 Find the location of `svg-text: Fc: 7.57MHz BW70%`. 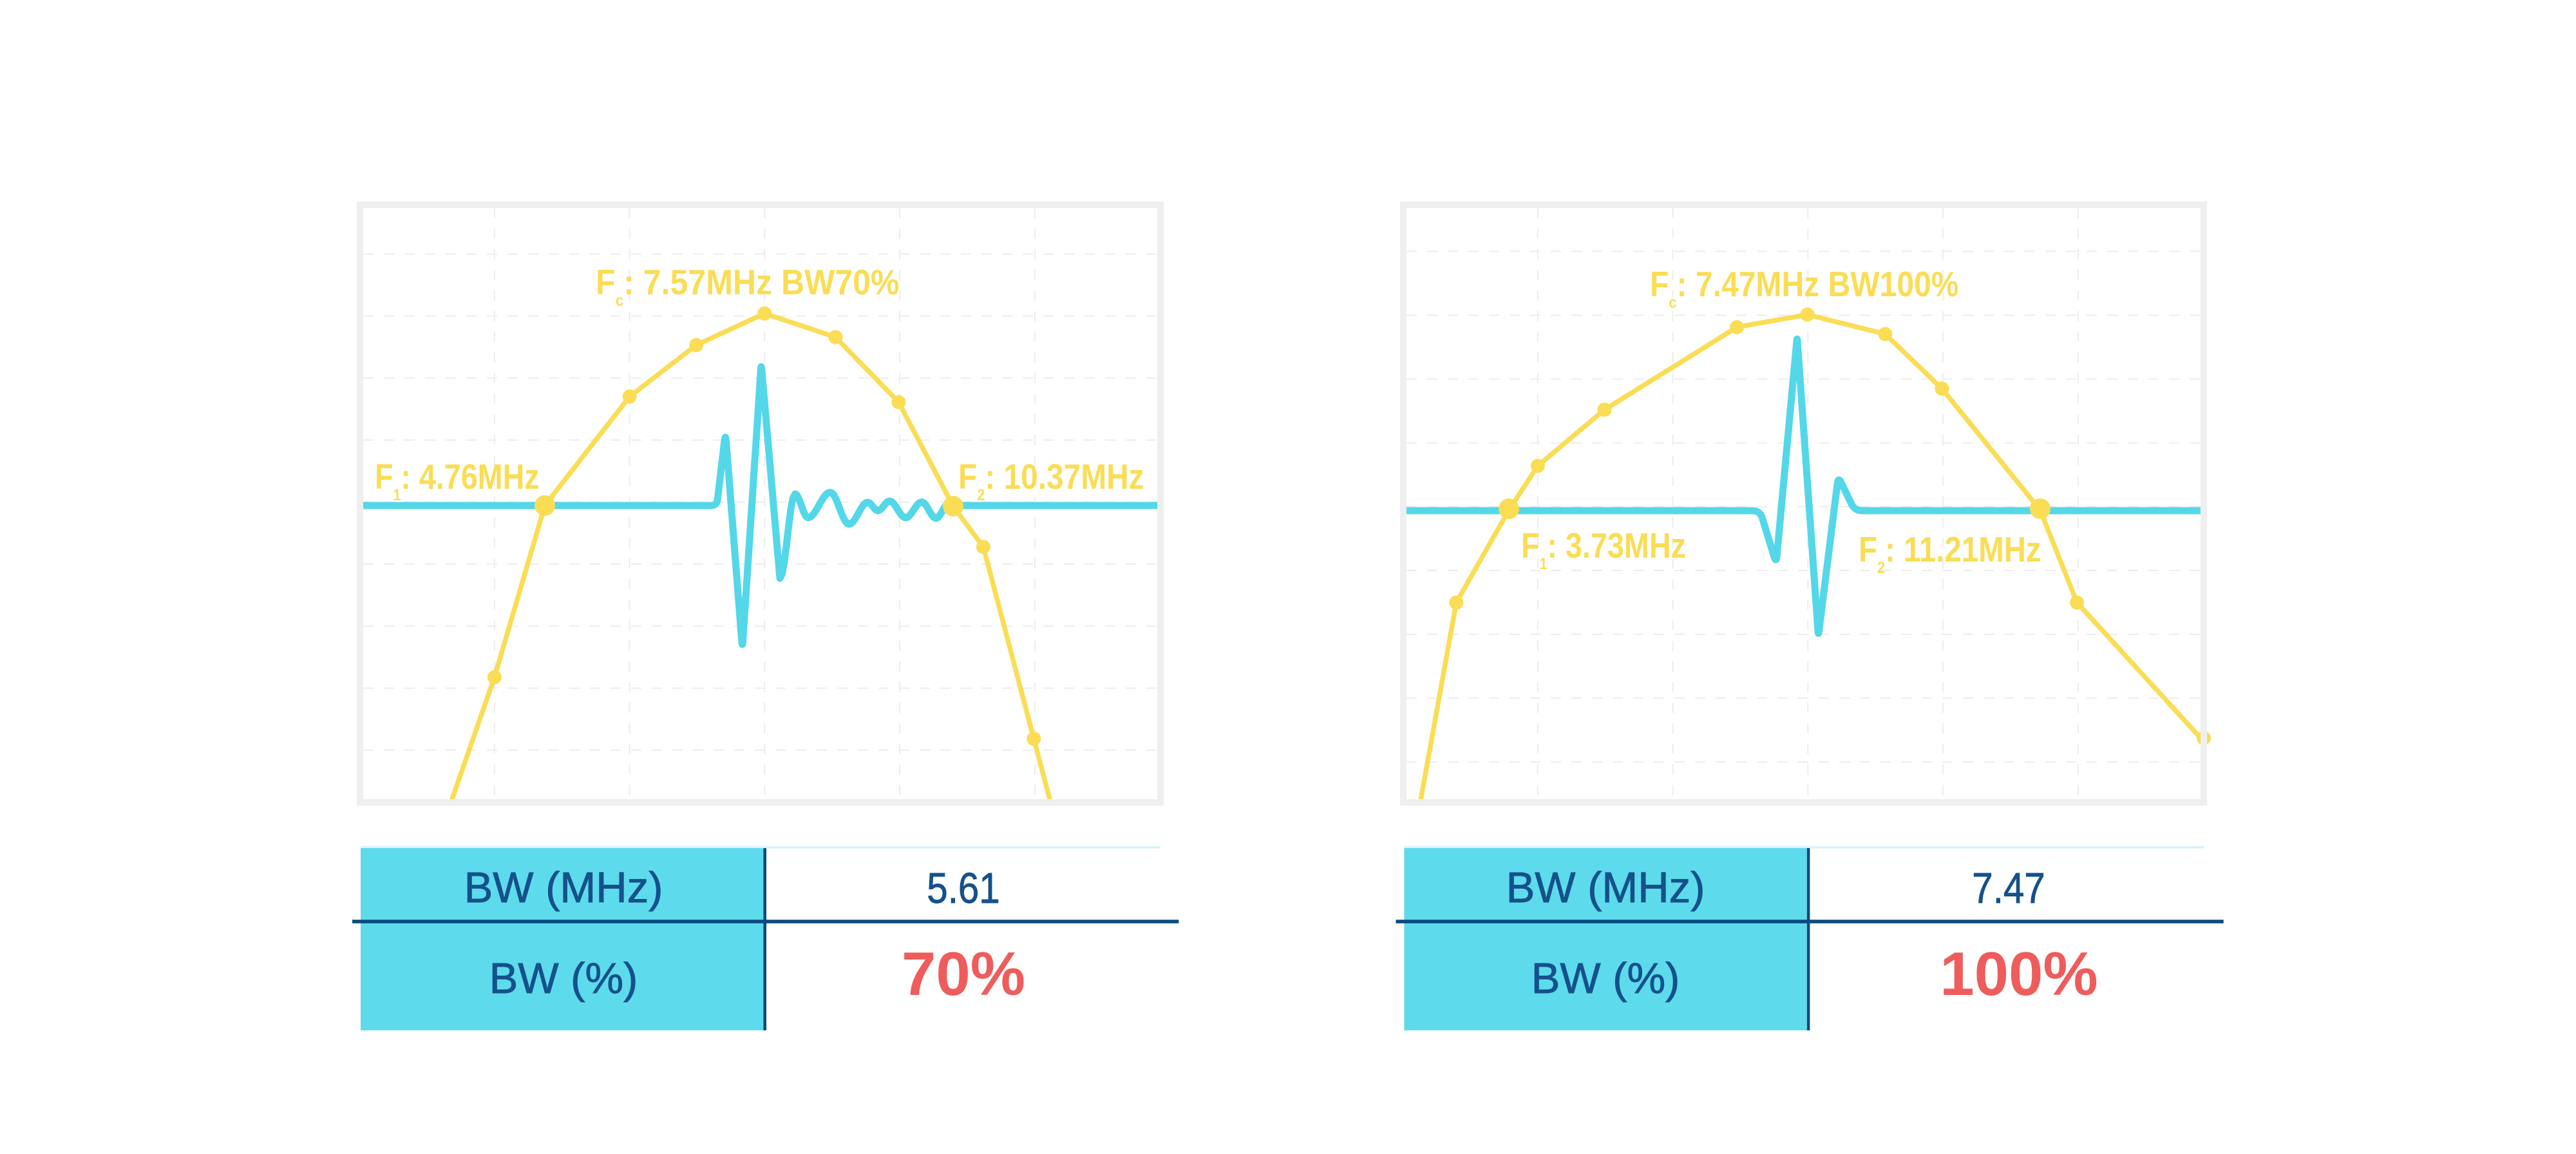

svg-text: Fc: 7.57MHz BW70% is located at coordinates (748, 286).